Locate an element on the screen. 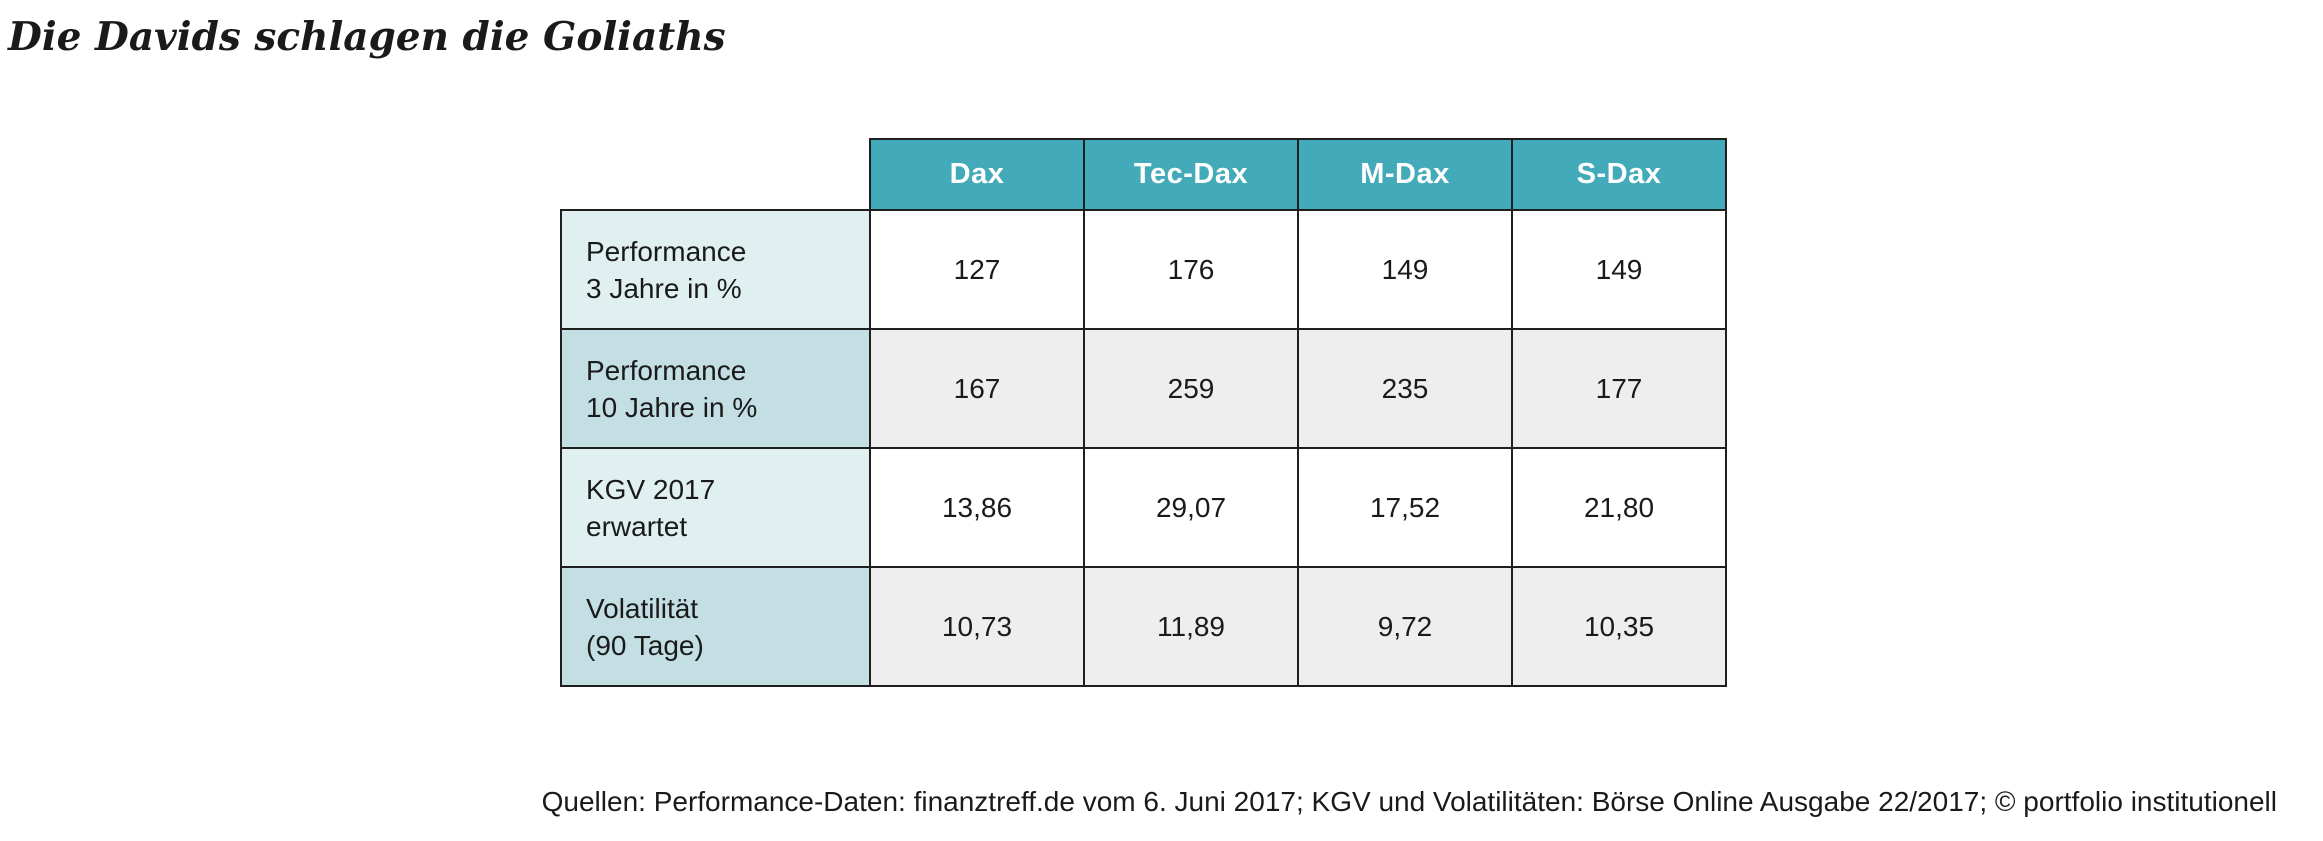 The image size is (2323, 841). table-cell: 235 is located at coordinates (1405, 388).